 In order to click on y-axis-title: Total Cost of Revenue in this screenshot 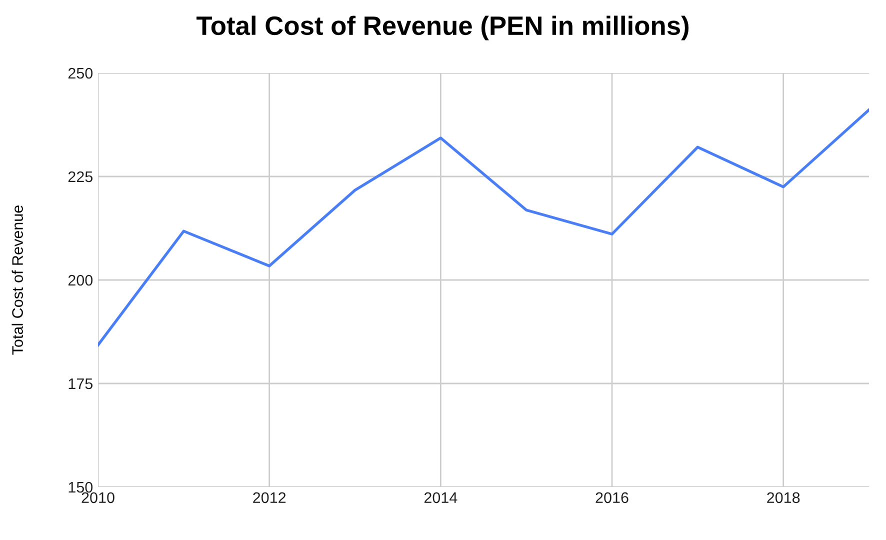, I will do `click(17, 280)`.